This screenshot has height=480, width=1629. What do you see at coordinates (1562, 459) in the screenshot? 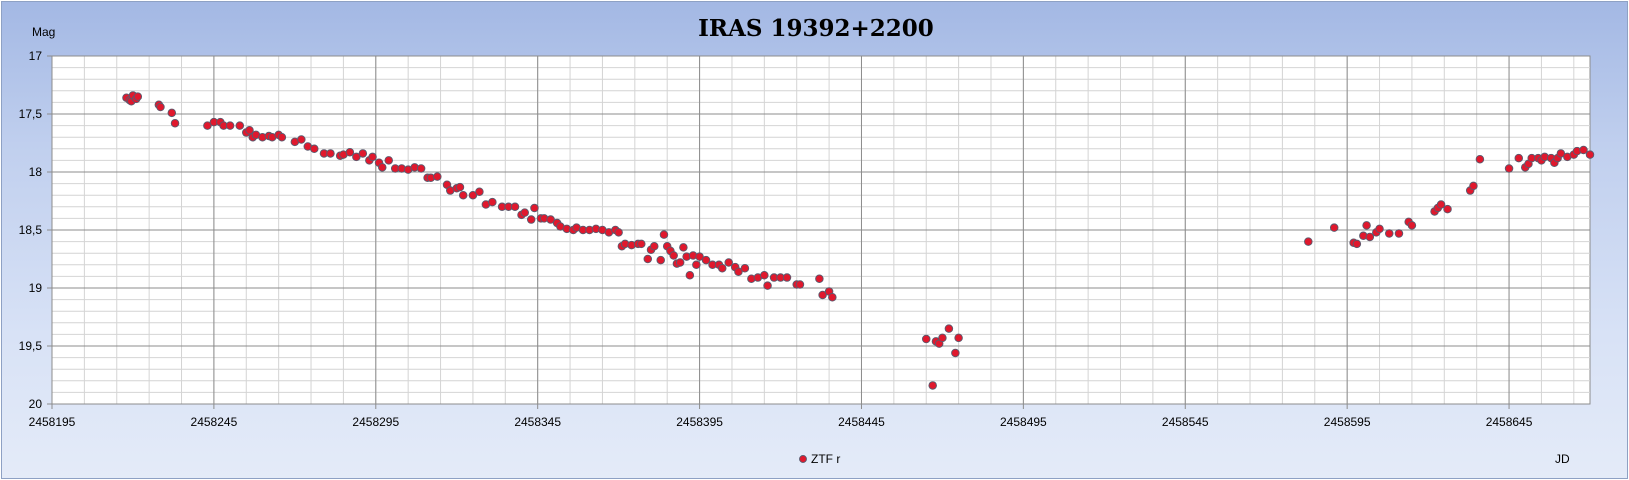
I see `x-axis-label: JD` at bounding box center [1562, 459].